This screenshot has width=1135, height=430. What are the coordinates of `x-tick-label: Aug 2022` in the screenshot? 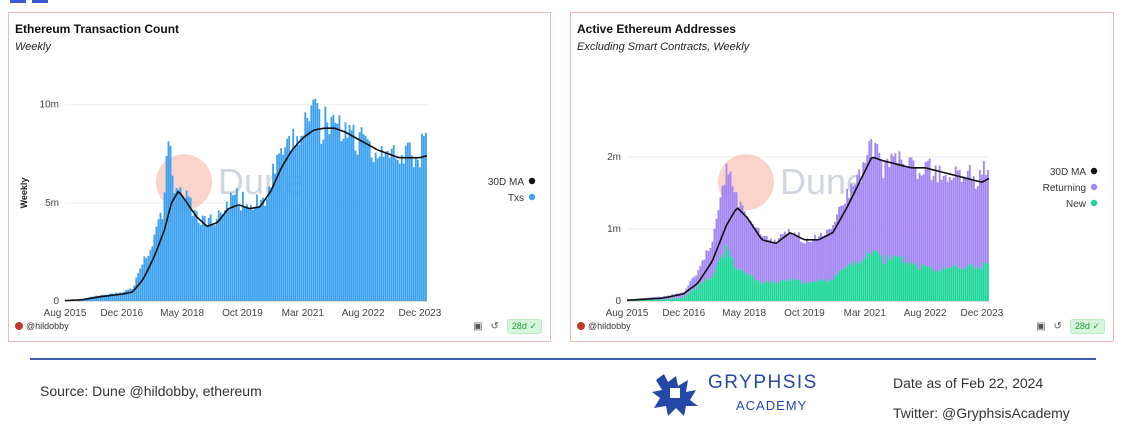 It's located at (925, 313).